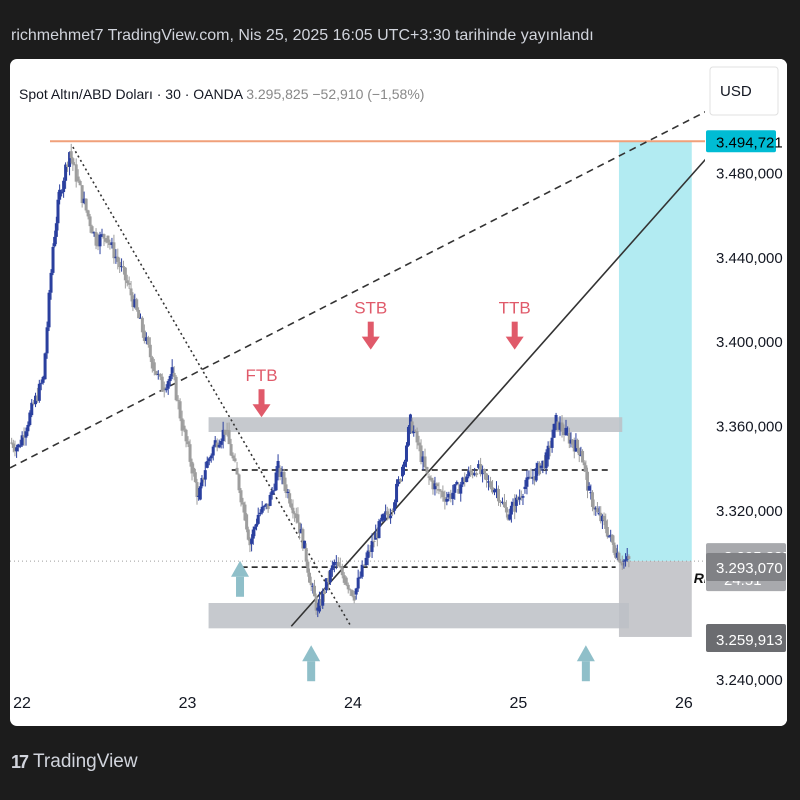 This screenshot has height=800, width=800. Describe the element at coordinates (746, 392) in the screenshot. I see `price-axis` at that location.